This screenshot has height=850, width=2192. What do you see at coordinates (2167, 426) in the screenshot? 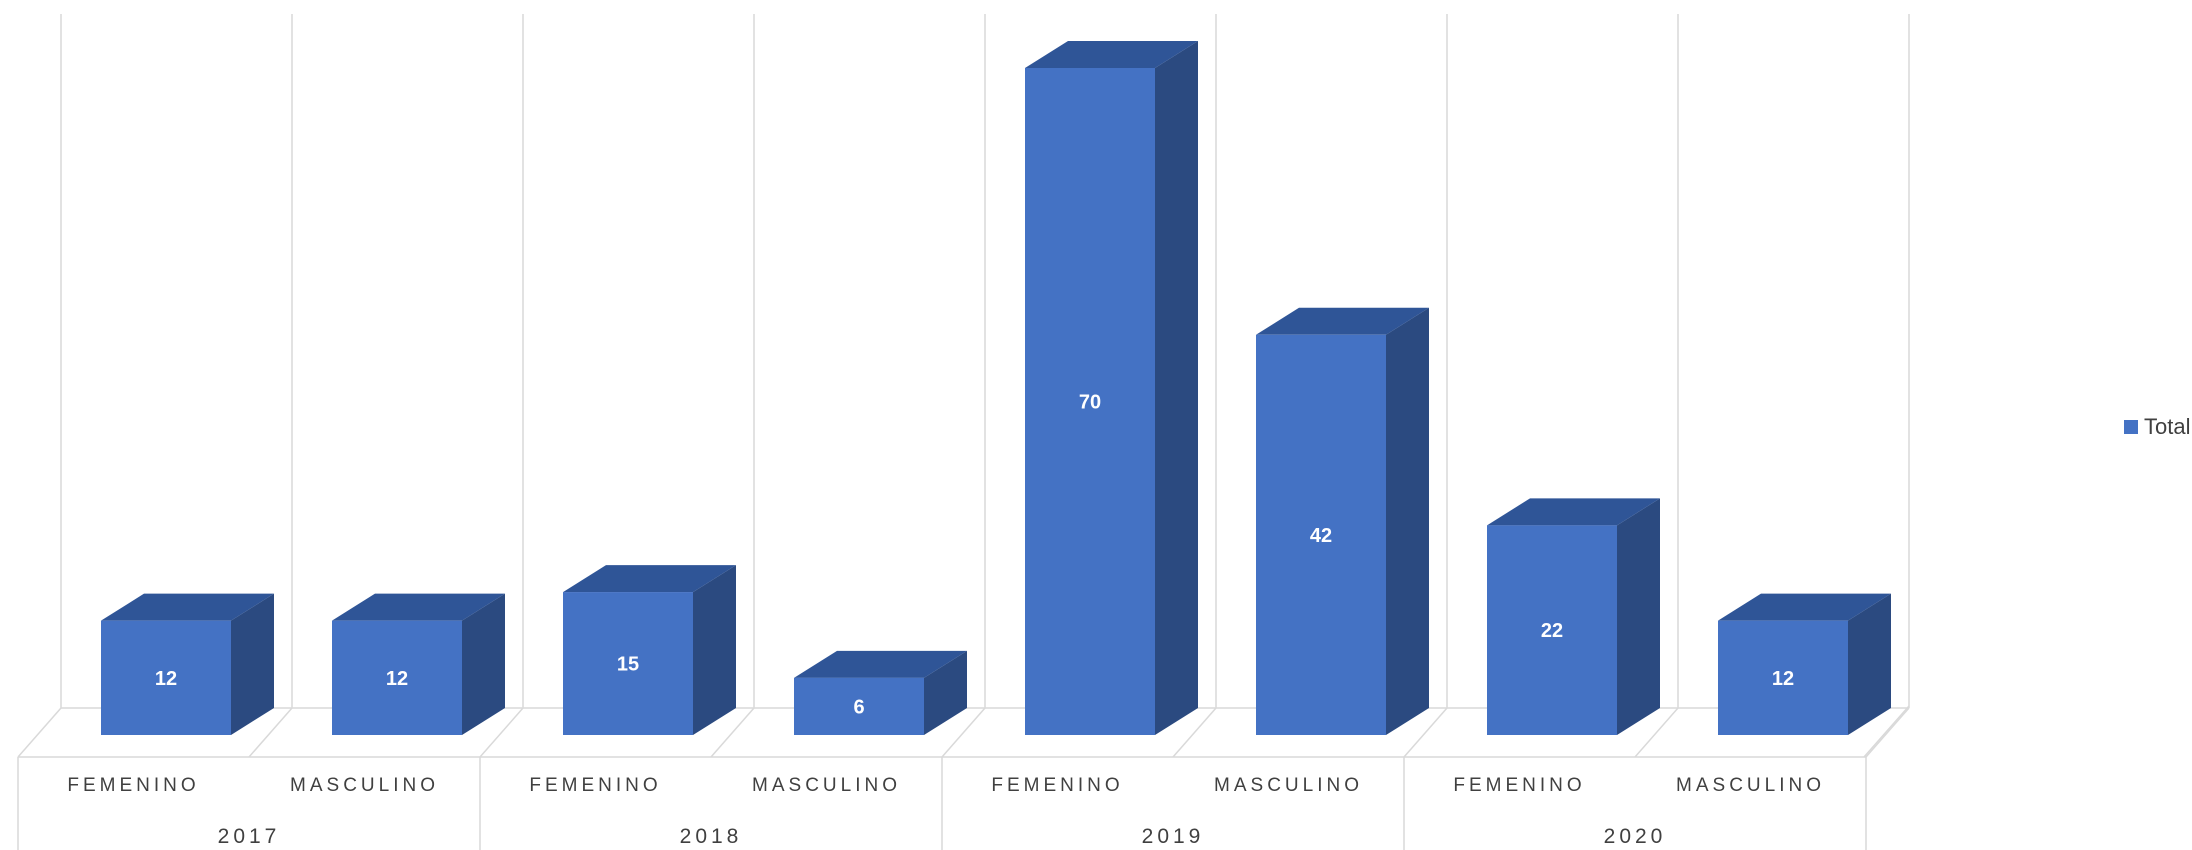
I see `legend-label: Total` at bounding box center [2167, 426].